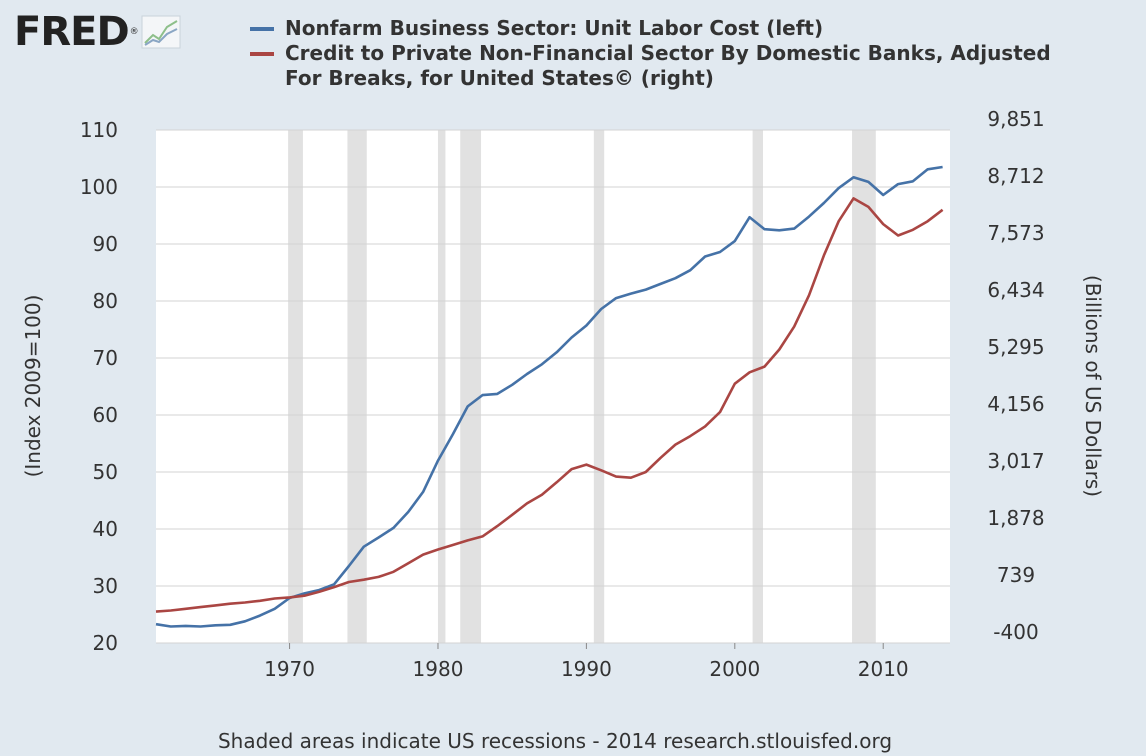 This screenshot has height=756, width=1146. What do you see at coordinates (99, 130) in the screenshot?
I see `left-tick-label: 110` at bounding box center [99, 130].